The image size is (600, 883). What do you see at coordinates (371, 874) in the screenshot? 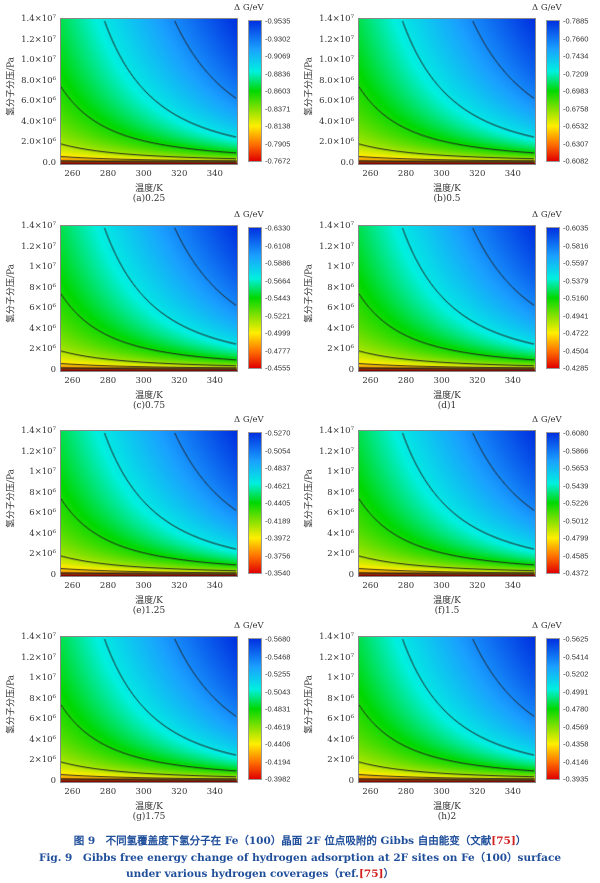
I see `caption-en-ref: [75]` at bounding box center [371, 874].